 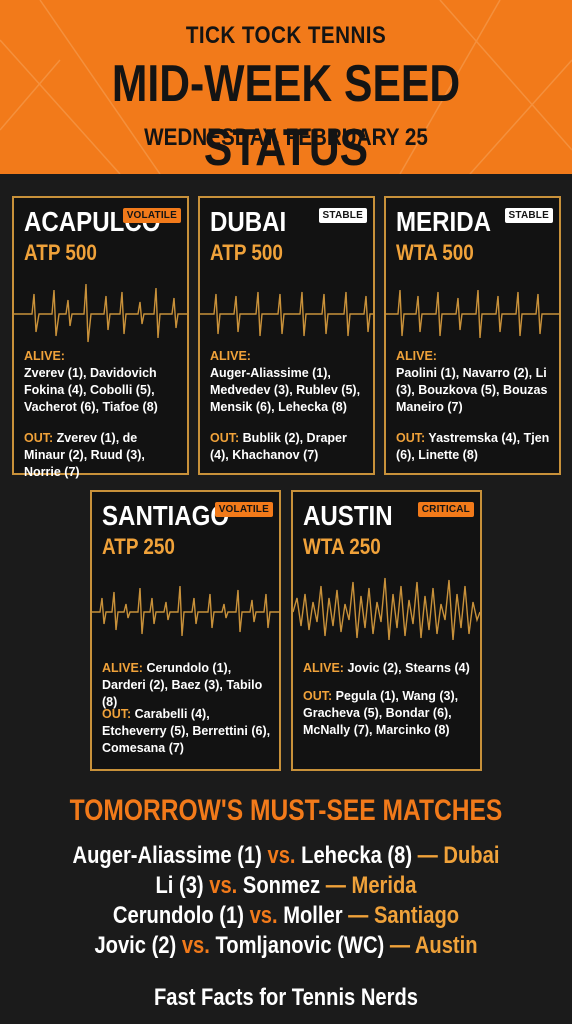 I want to click on tournament-name: DUBAI, so click(x=248, y=221).